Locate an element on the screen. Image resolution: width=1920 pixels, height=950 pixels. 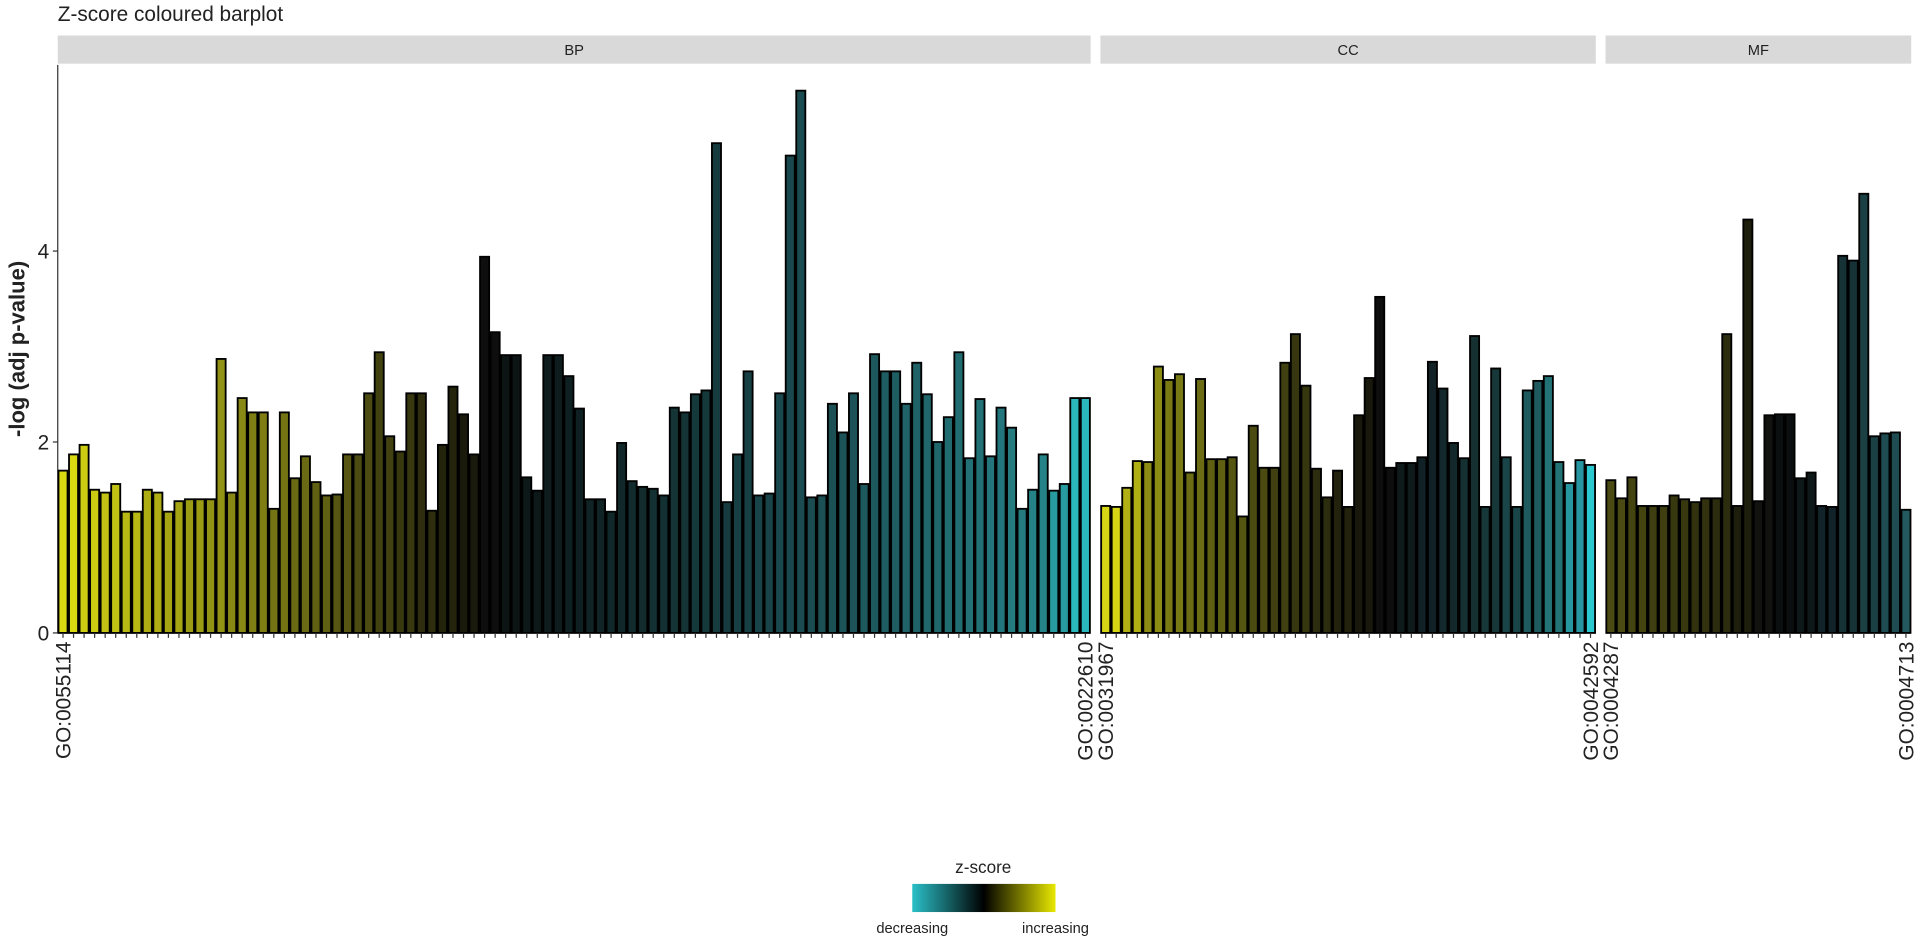
x-tick-label: GO:0042592 is located at coordinates (1591, 700).